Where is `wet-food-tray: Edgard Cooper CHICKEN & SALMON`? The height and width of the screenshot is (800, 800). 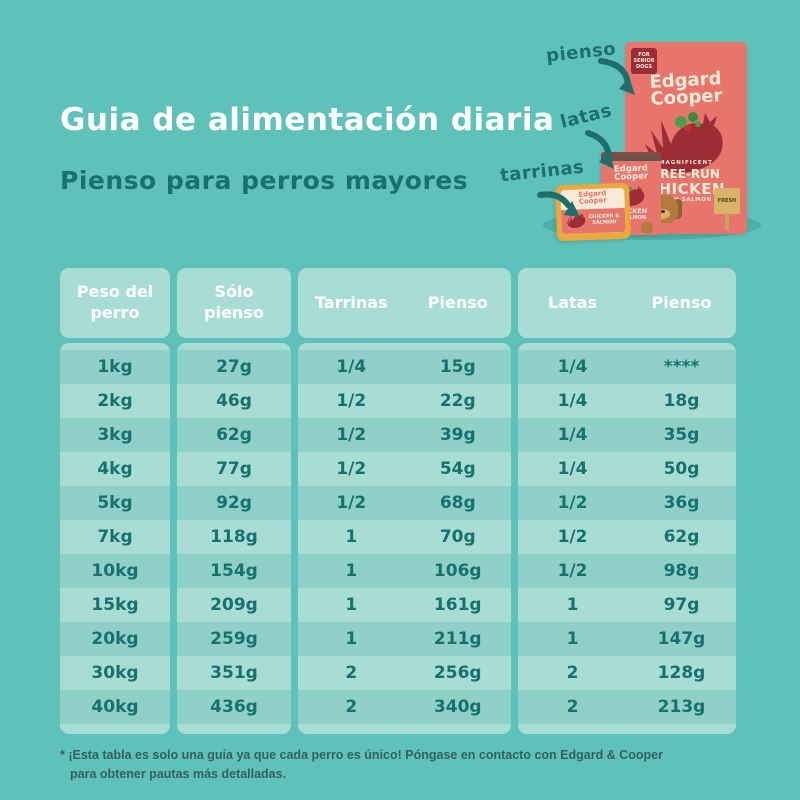 wet-food-tray: Edgard Cooper CHICKEN & SALMON is located at coordinates (593, 212).